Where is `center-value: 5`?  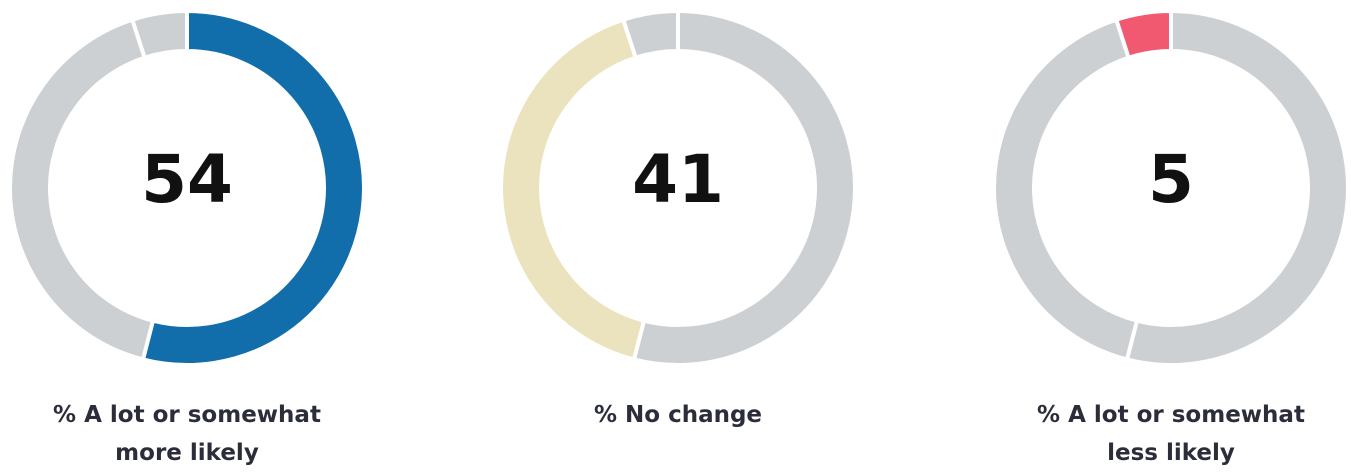 center-value: 5 is located at coordinates (1171, 179).